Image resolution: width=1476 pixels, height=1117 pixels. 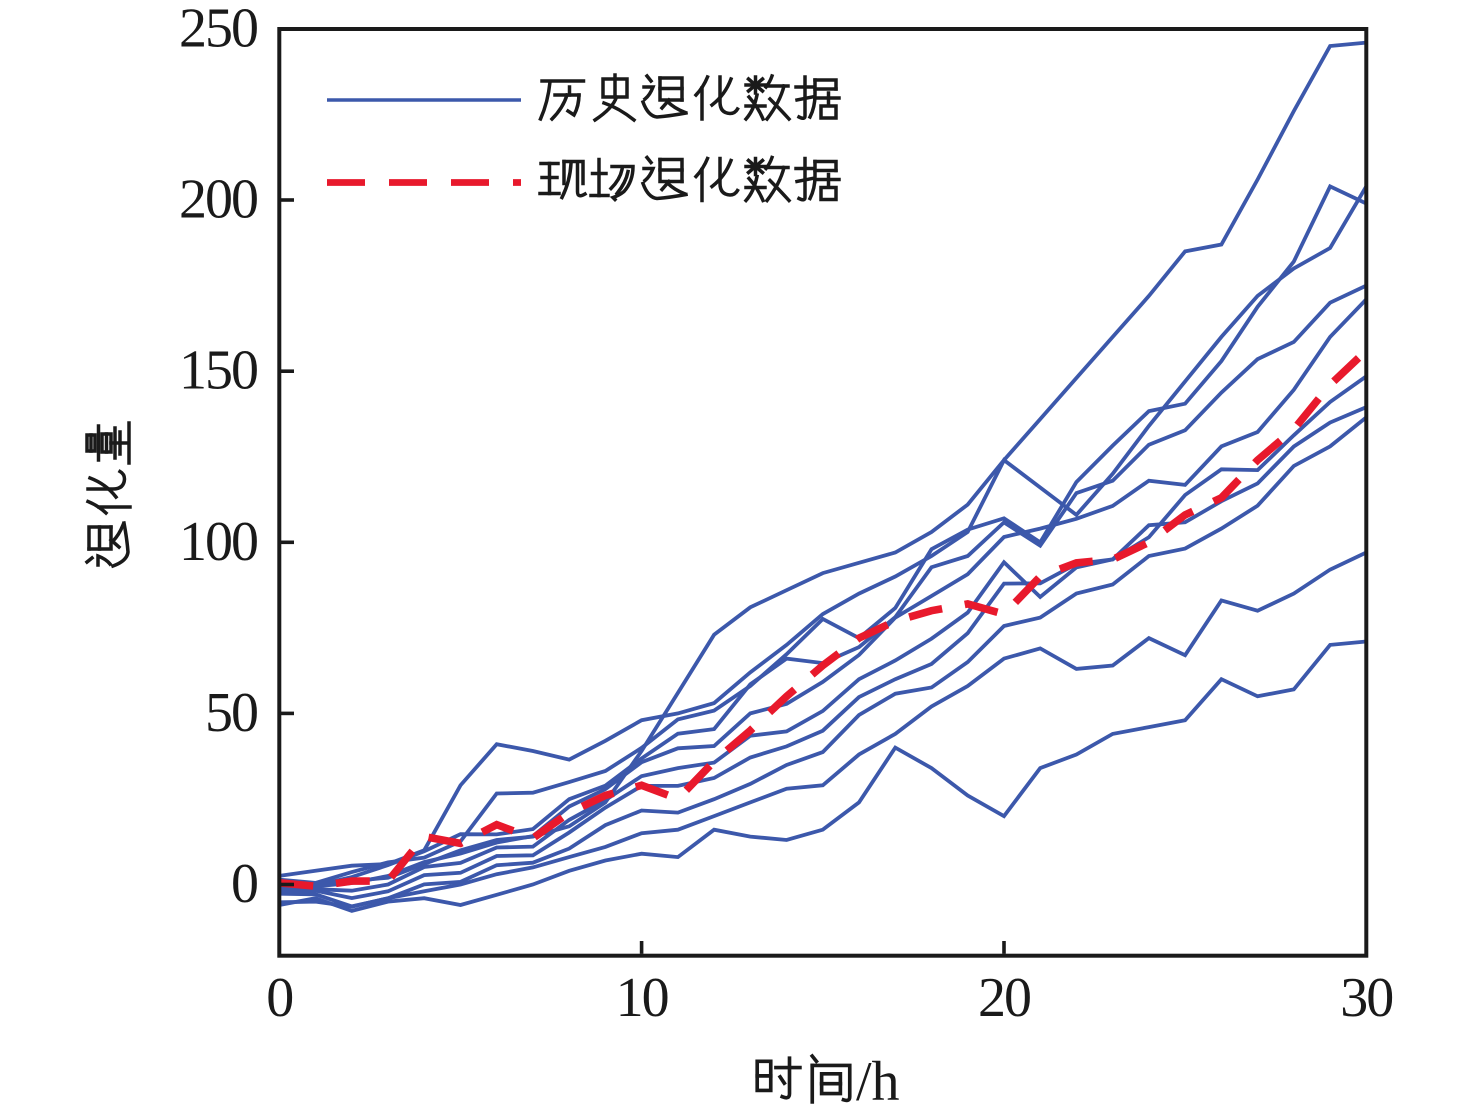 What do you see at coordinates (218, 29) in the screenshot?
I see `svg-text: 250` at bounding box center [218, 29].